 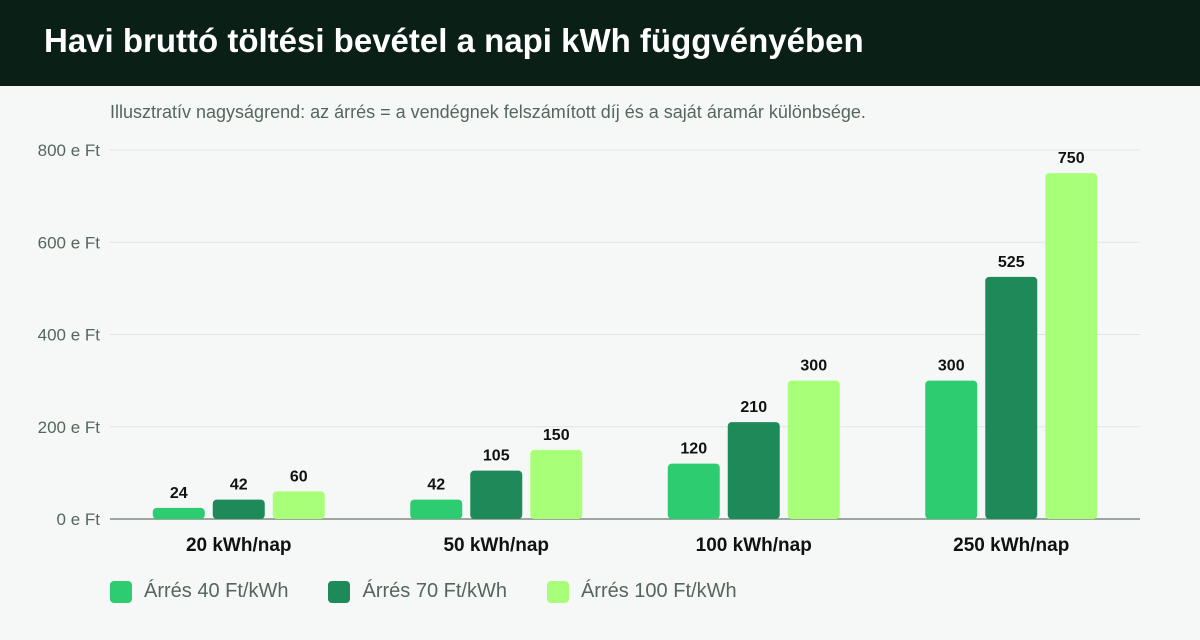 What do you see at coordinates (79, 519) in the screenshot?
I see `y-tick-label: 0 e Ft` at bounding box center [79, 519].